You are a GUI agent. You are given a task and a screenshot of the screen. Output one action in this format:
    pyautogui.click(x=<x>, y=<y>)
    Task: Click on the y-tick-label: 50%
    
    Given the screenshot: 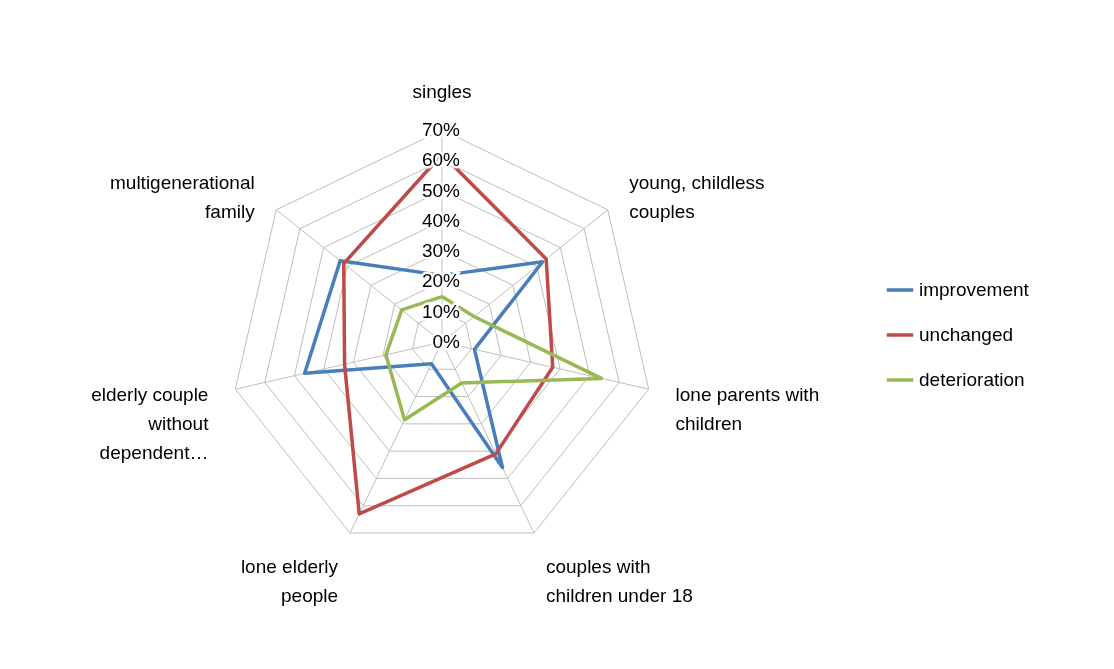 What is the action you would take?
    pyautogui.click(x=441, y=190)
    